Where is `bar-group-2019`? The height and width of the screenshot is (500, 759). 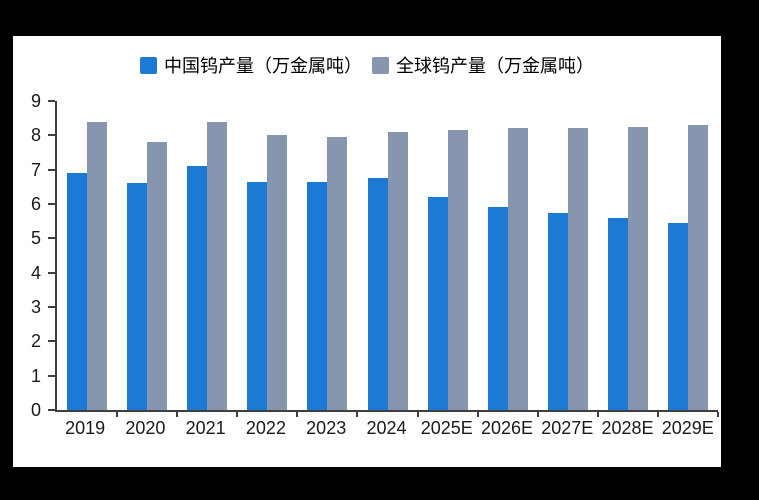 bar-group-2019 is located at coordinates (88, 259).